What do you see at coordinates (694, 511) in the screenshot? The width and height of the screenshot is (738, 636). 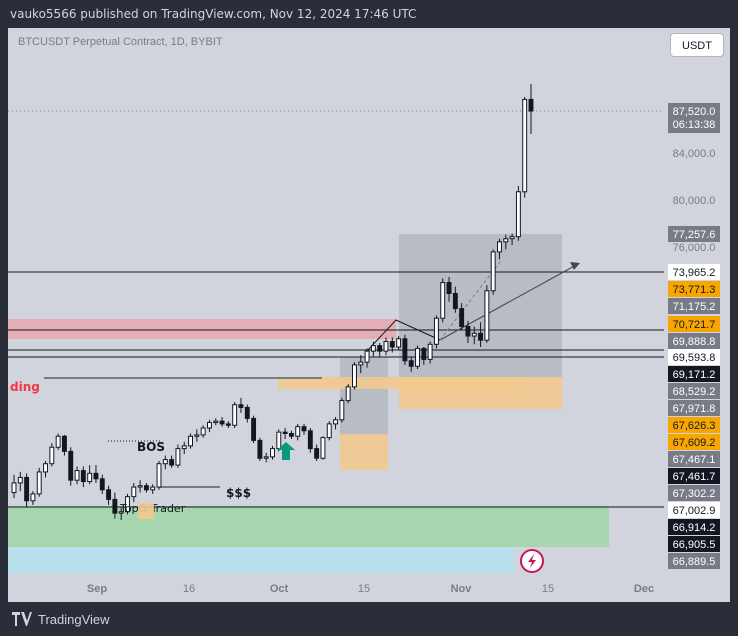 I see `price-label-text: 67,002.9` at bounding box center [694, 511].